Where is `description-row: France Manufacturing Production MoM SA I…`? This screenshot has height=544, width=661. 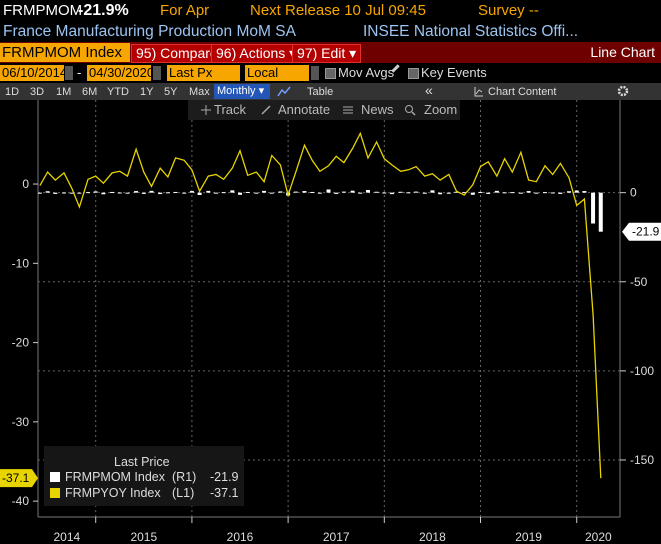 description-row: France Manufacturing Production MoM SA I… is located at coordinates (330, 31).